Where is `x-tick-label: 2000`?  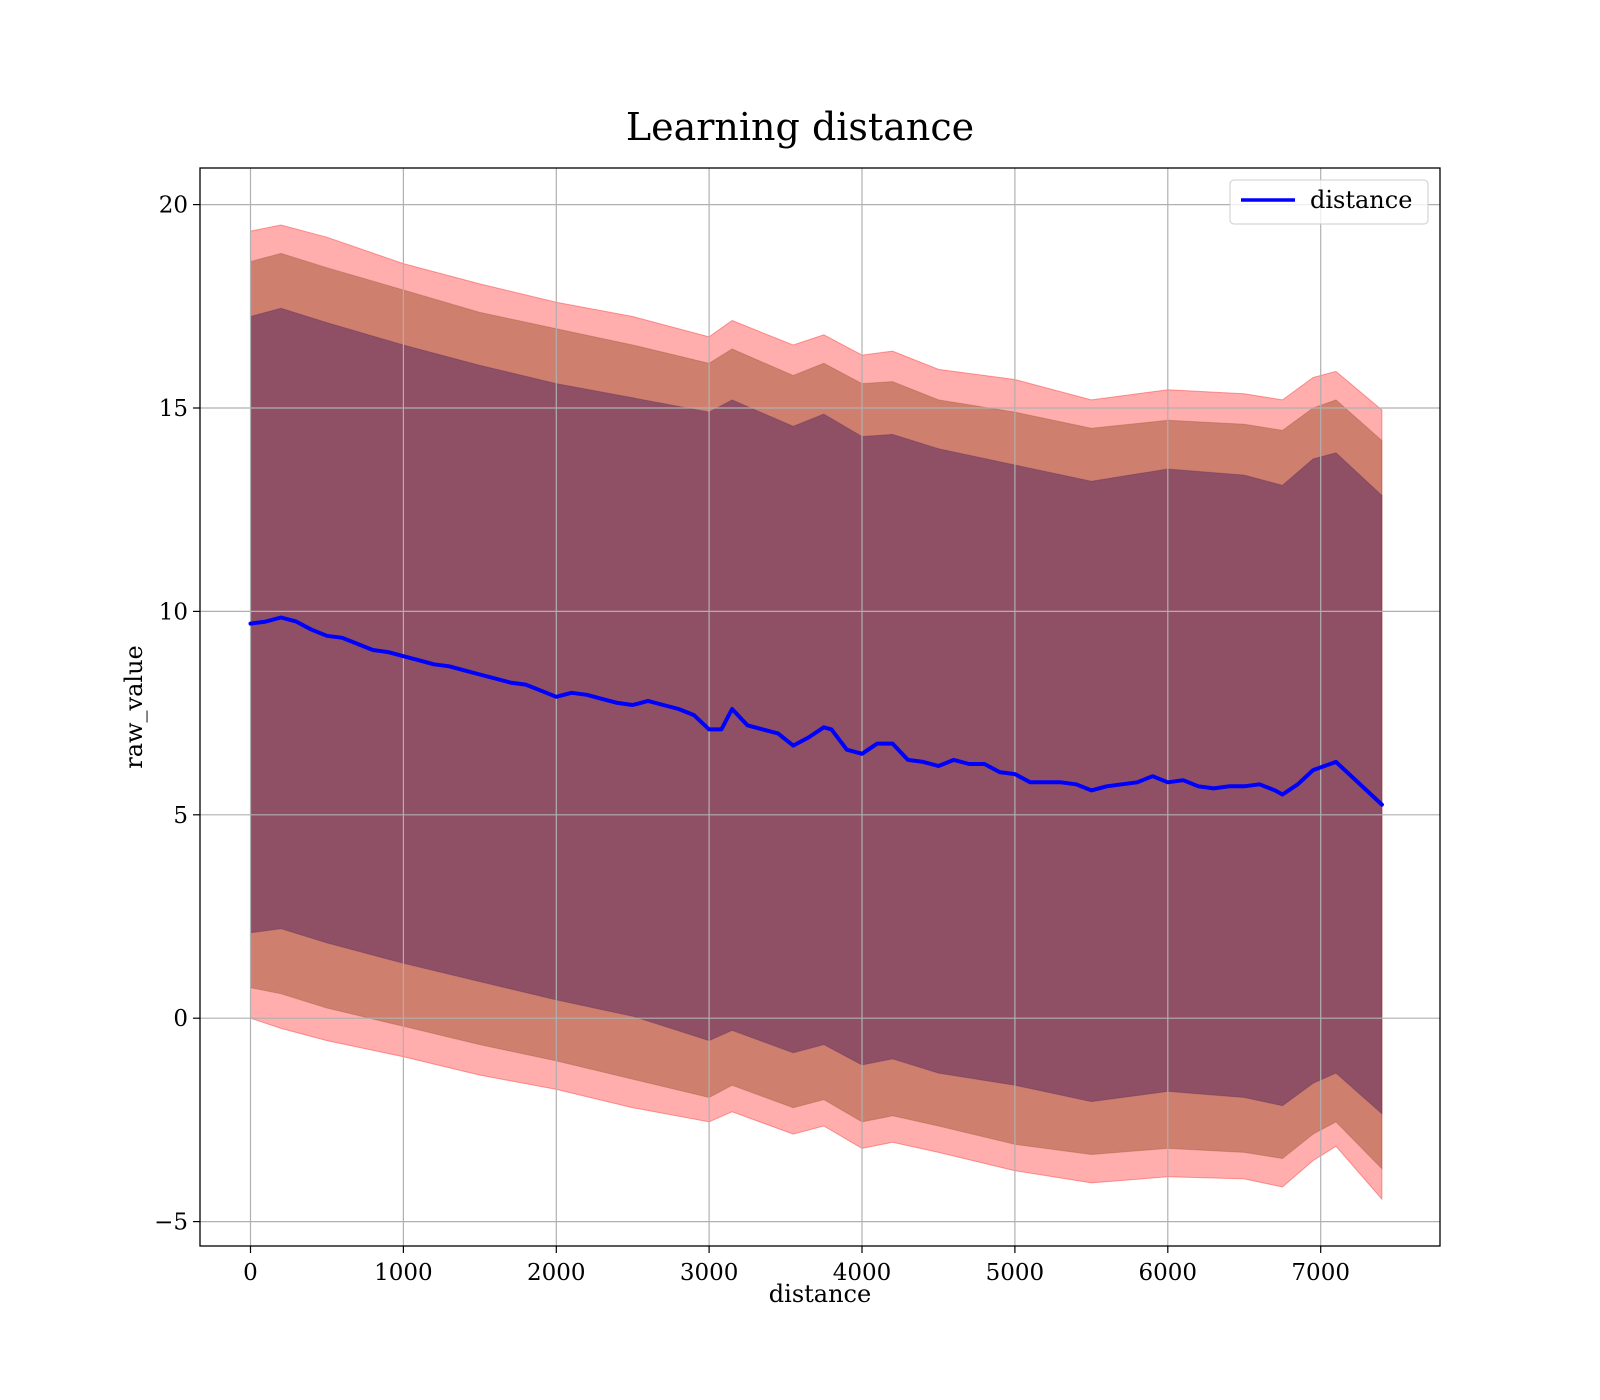 x-tick-label: 2000 is located at coordinates (556, 1273).